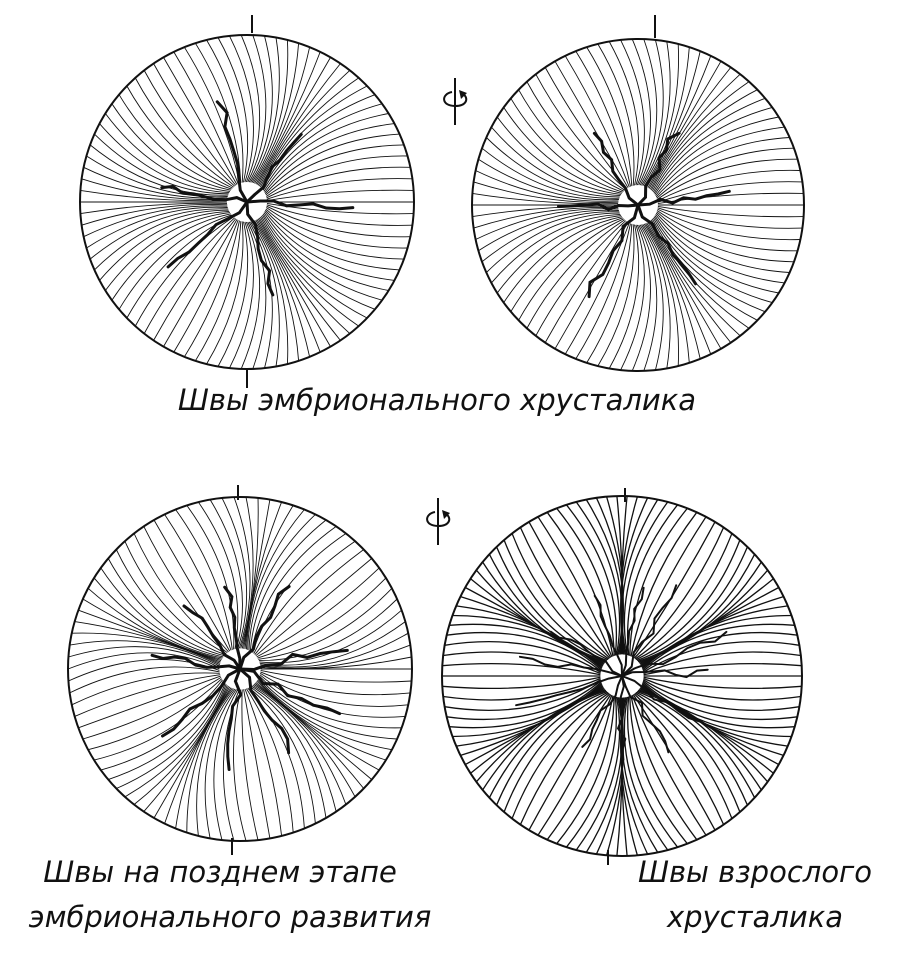 The height and width of the screenshot is (962, 900). I want to click on embryonic-lens-front, so click(247, 201).